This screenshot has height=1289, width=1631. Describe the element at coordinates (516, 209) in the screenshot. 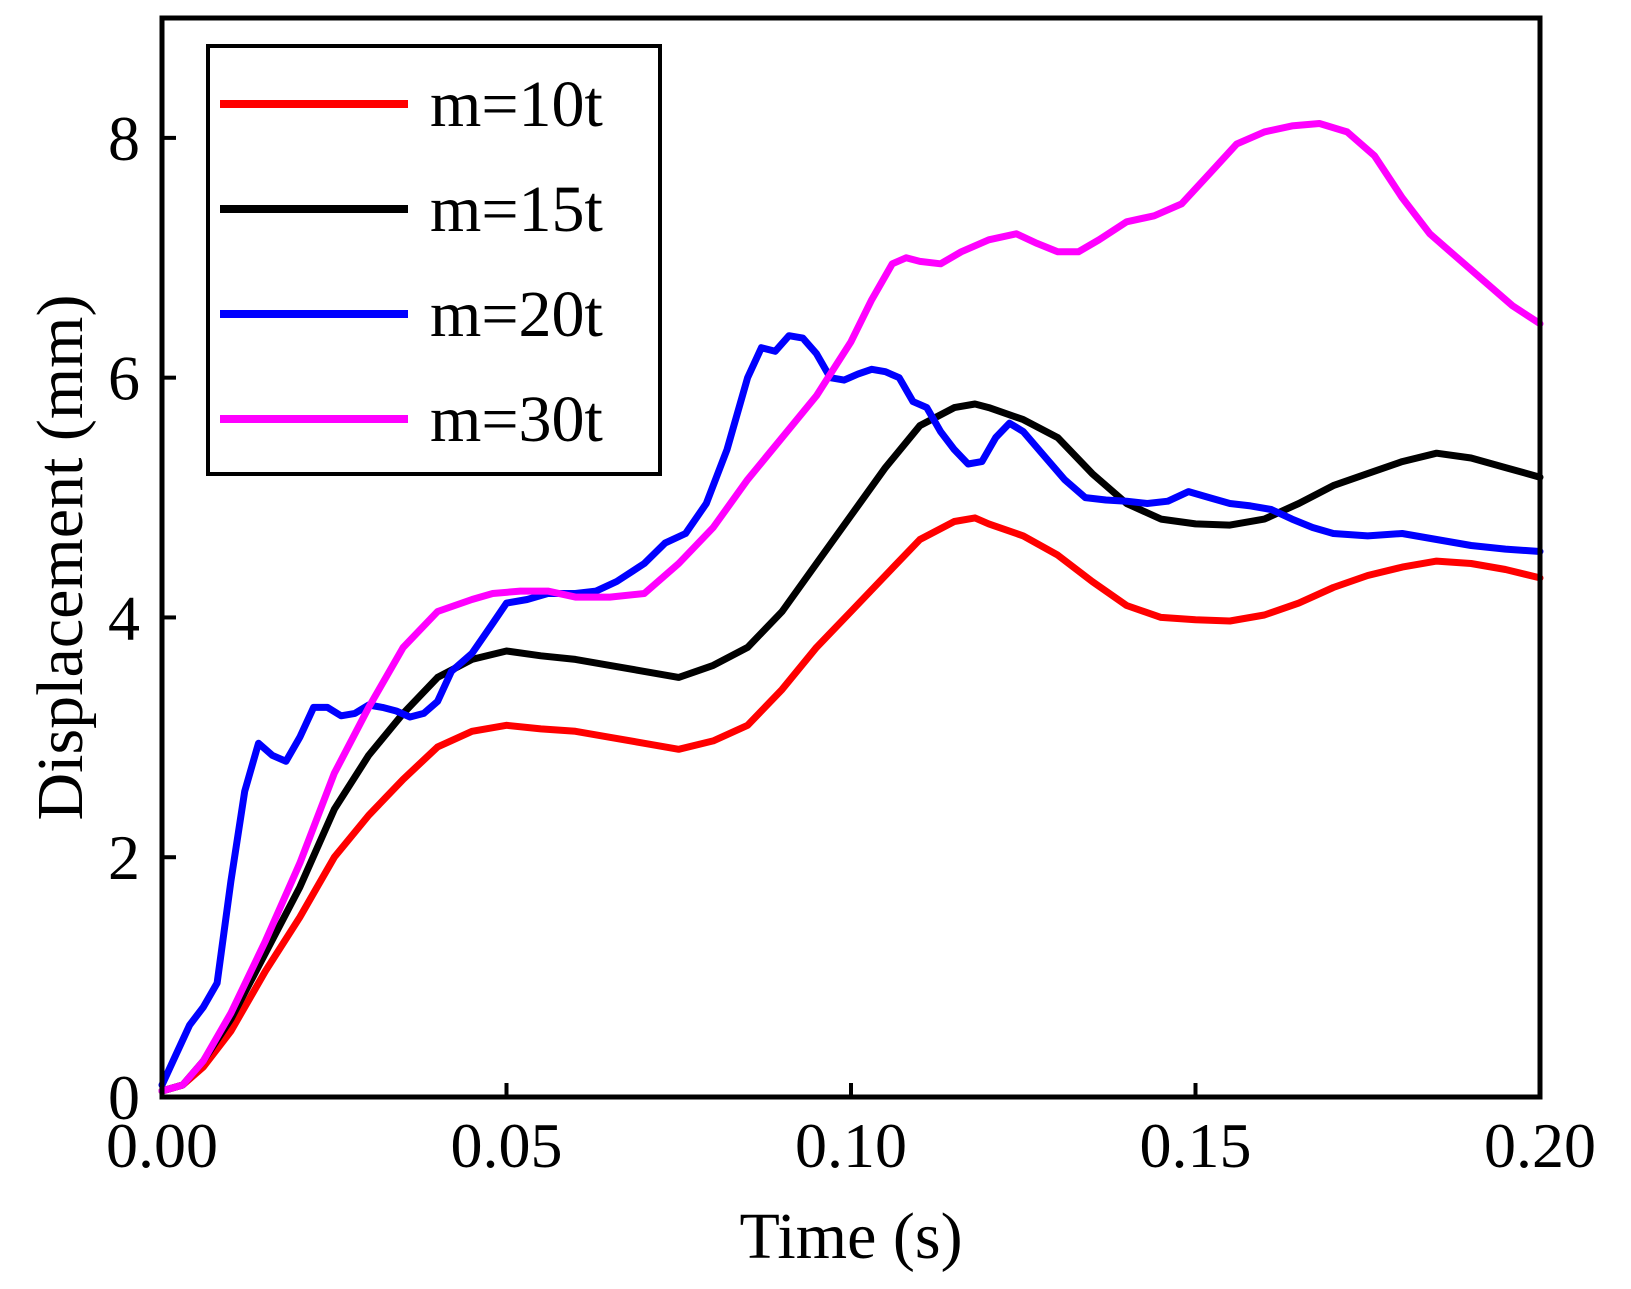

I see `legend-label: m=15t` at that location.